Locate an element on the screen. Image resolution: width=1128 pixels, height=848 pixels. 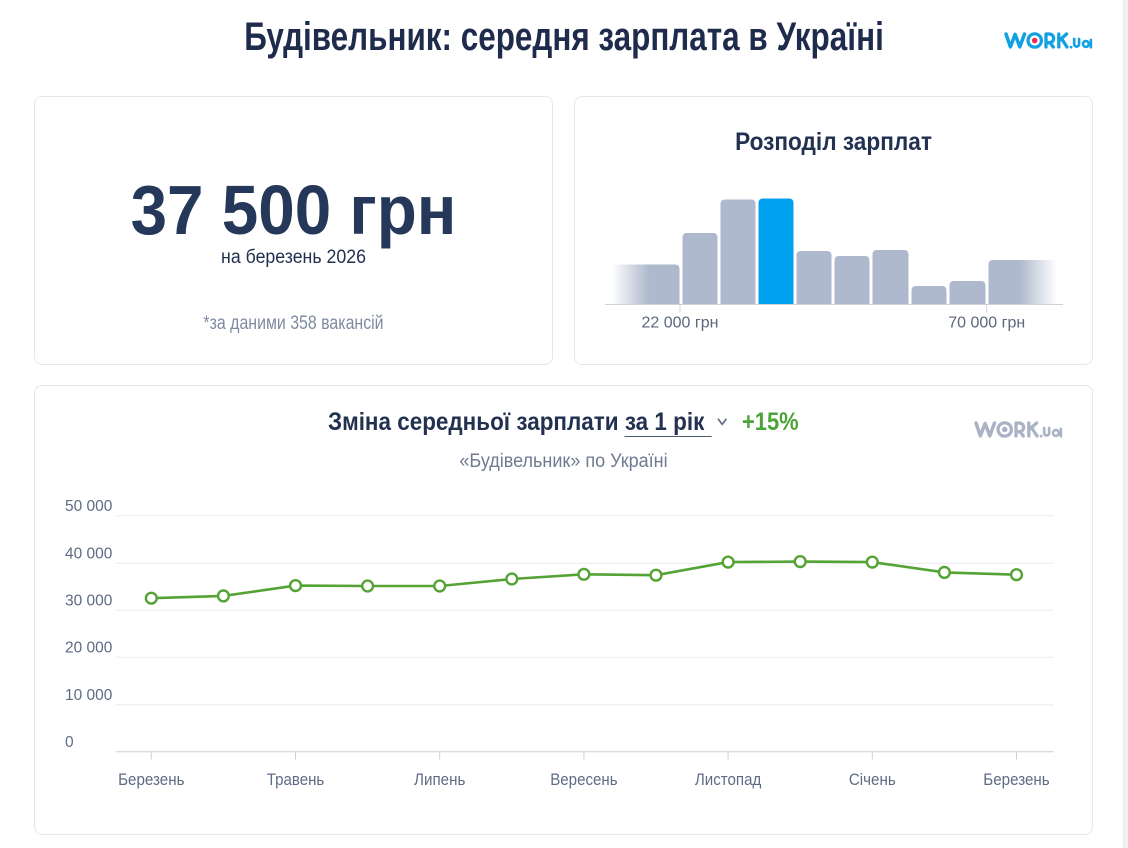
svg-text: 0 is located at coordinates (69, 742).